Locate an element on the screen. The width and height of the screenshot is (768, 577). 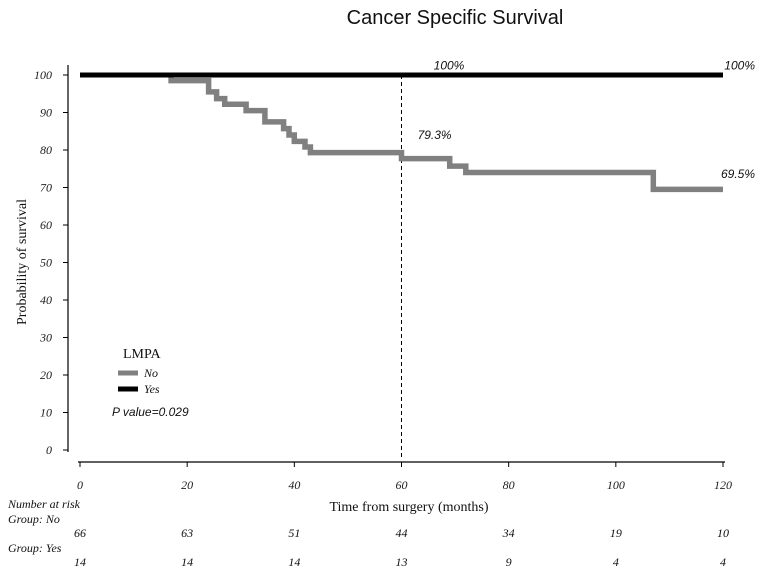
p-value: P value=0.029 is located at coordinates (150, 412).